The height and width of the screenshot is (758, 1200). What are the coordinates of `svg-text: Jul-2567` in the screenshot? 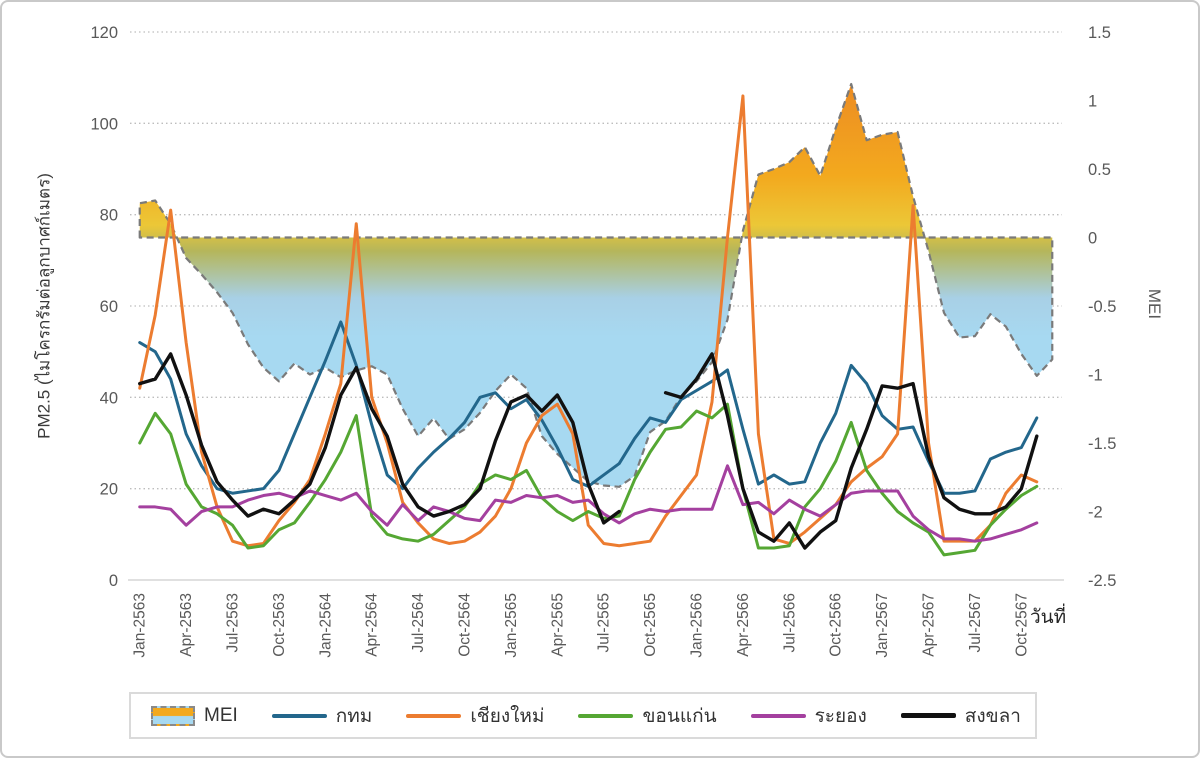 It's located at (975, 622).